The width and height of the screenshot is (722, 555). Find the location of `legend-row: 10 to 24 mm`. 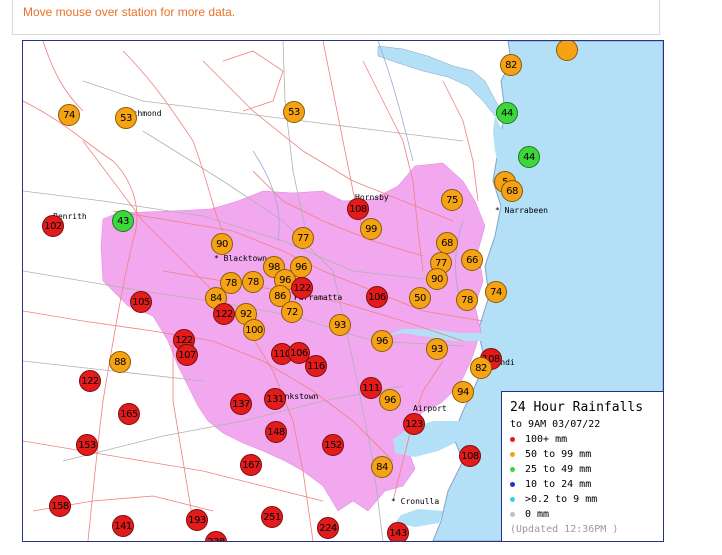

legend-row: 10 to 24 mm is located at coordinates (550, 484).